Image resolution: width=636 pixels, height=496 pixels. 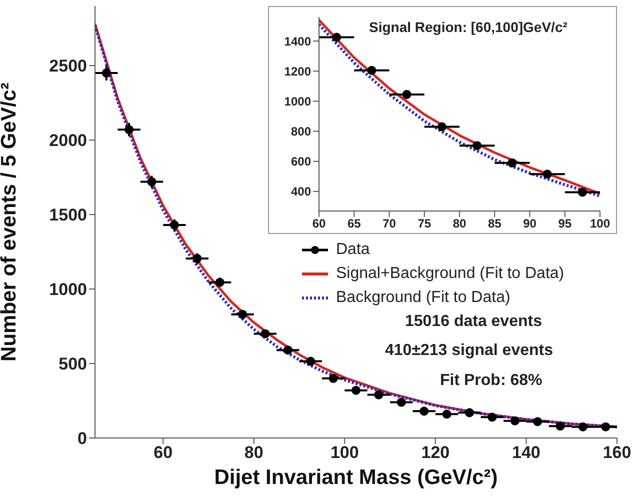 I want to click on x-tick-label: 120, so click(x=435, y=452).